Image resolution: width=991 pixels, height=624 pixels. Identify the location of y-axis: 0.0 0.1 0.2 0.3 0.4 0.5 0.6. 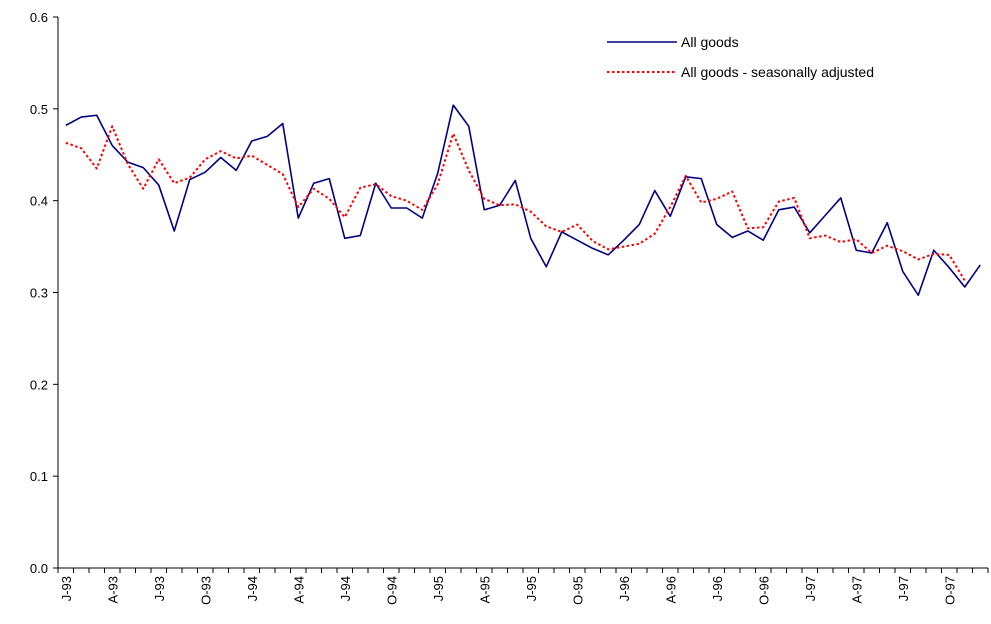
(44, 293).